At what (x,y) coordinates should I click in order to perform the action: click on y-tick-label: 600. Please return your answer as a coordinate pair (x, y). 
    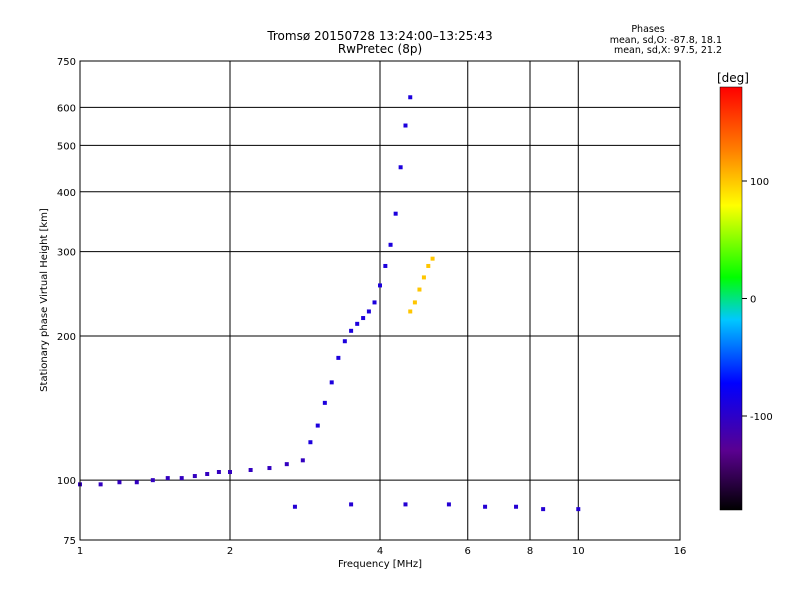
    Looking at the image, I should click on (66, 108).